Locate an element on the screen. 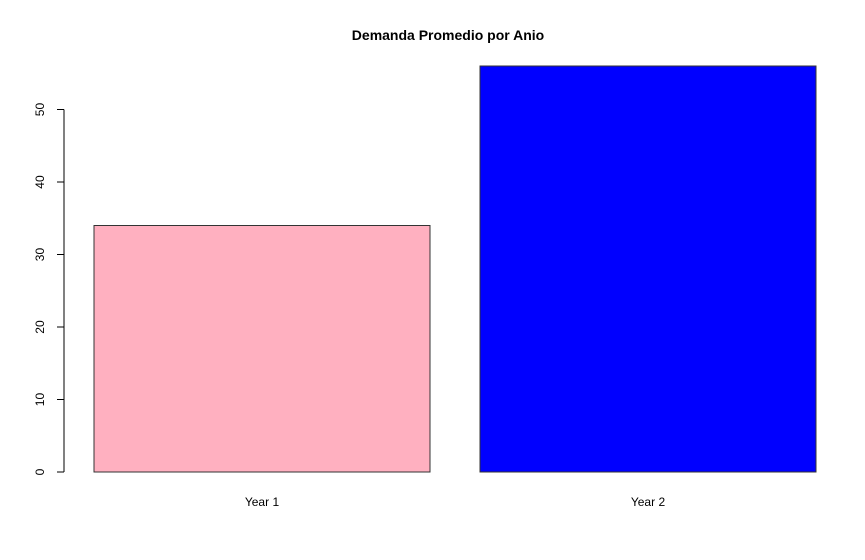 The image size is (865, 560). y-tick-label: 10 is located at coordinates (40, 400).